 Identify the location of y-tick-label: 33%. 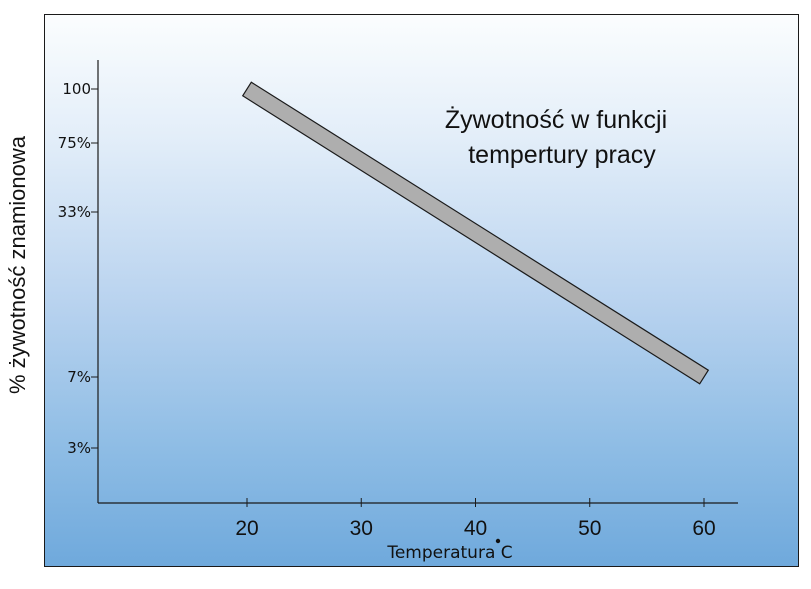
(74, 212).